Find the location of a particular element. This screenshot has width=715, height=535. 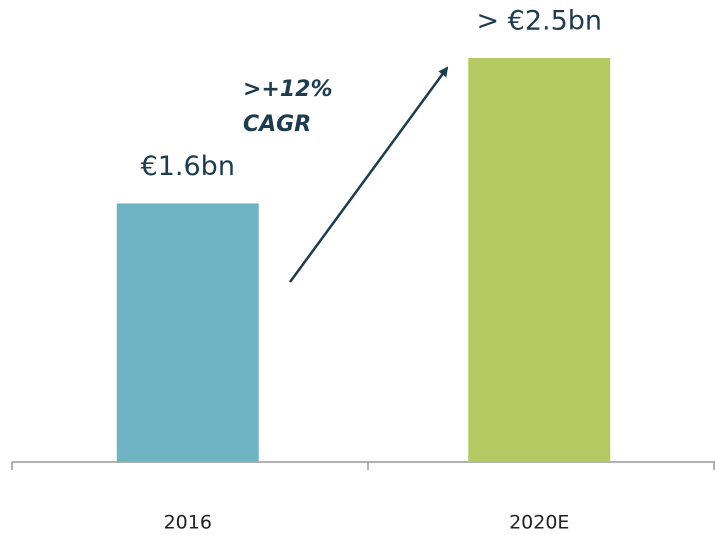

growth-arrow is located at coordinates (368, 174).